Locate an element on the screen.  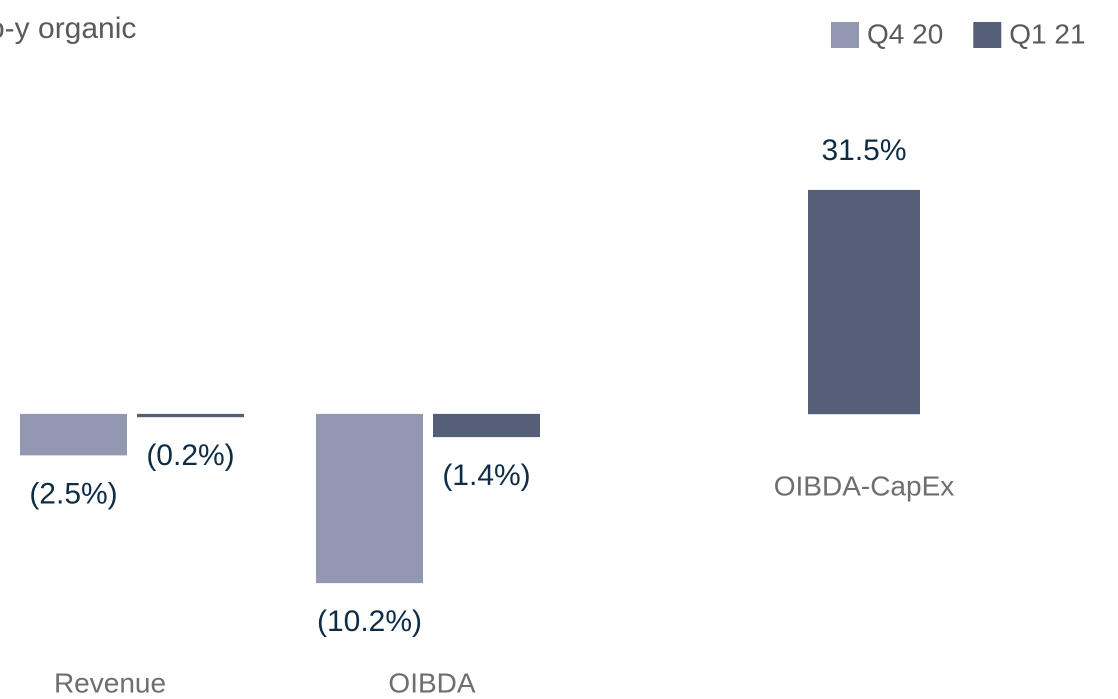
legend-label: Q1 21 is located at coordinates (1047, 33).